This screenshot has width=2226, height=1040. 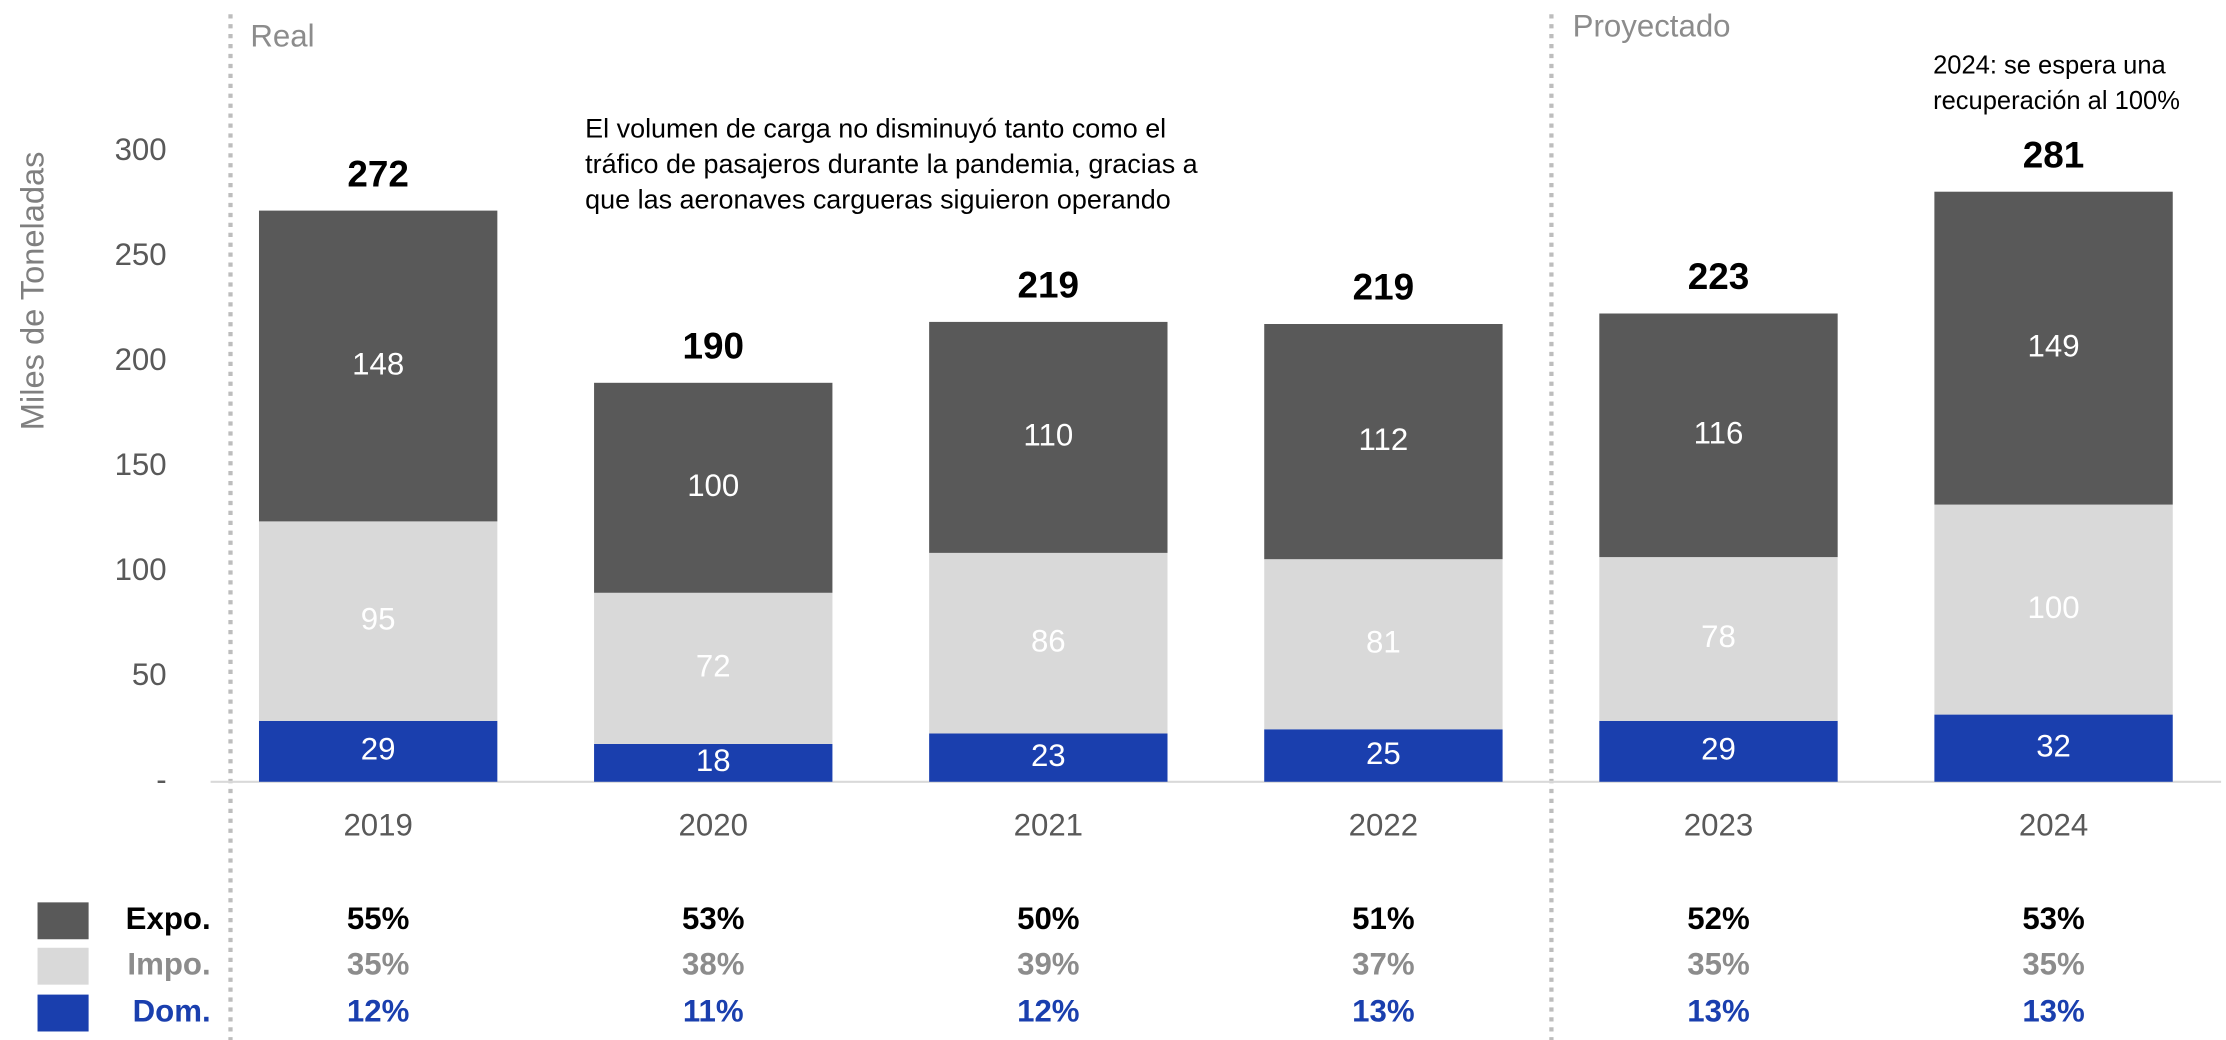 What do you see at coordinates (172, 1010) in the screenshot?
I see `legend-label: Dom.` at bounding box center [172, 1010].